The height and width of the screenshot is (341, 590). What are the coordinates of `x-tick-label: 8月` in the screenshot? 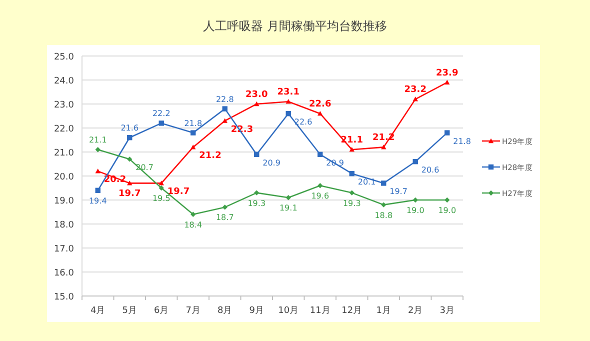 It's located at (225, 311).